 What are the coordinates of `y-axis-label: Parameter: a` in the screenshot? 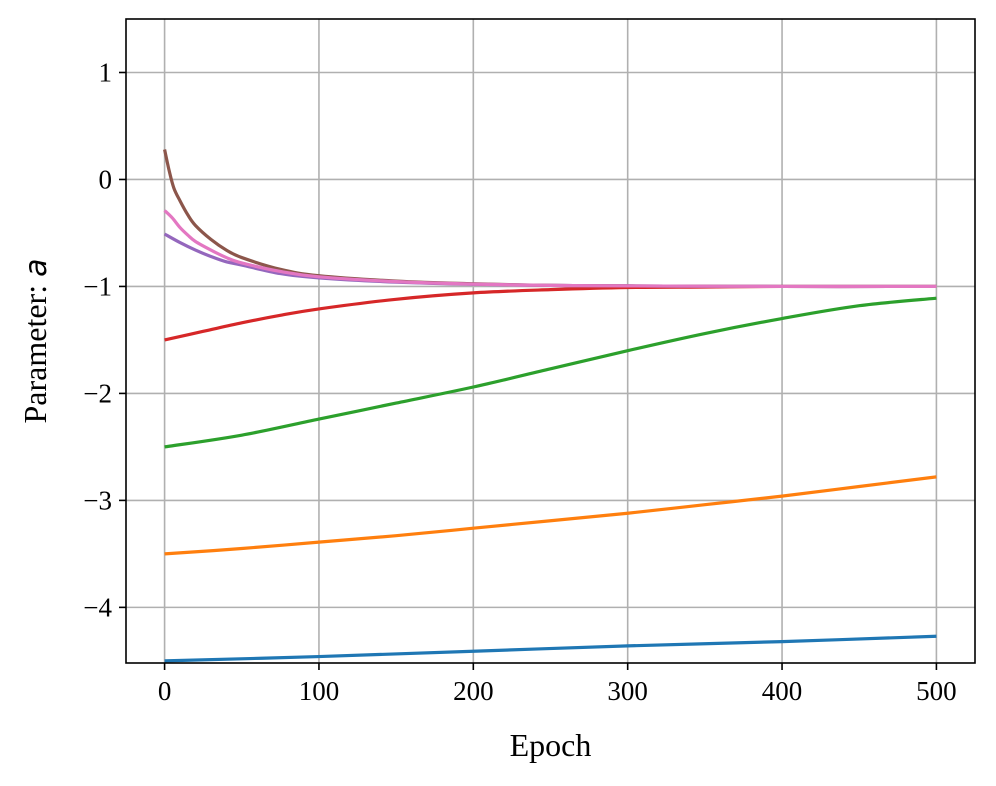 It's located at (35, 341).